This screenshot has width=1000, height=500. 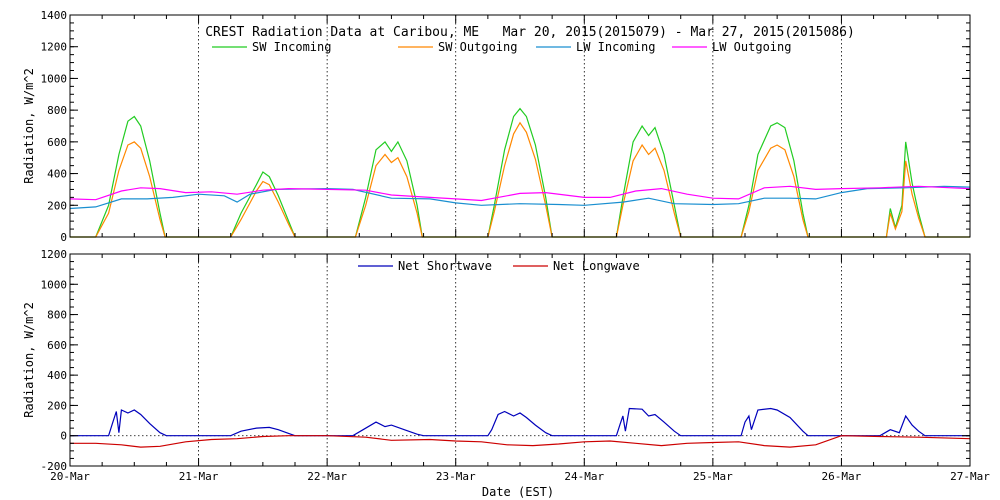 What do you see at coordinates (477, 47) in the screenshot?
I see `legend-label: SW Outgoing` at bounding box center [477, 47].